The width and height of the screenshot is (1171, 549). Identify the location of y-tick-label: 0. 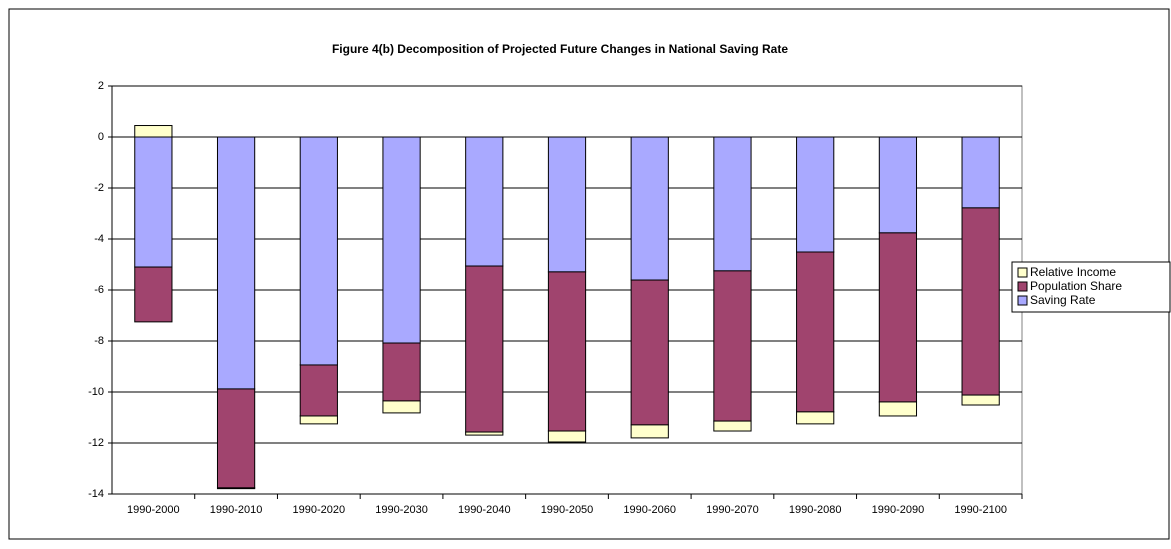
(101, 137).